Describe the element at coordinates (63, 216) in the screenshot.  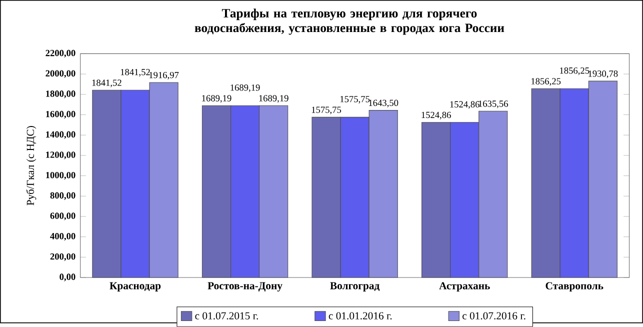
I see `y-tick-label: 600,00` at that location.